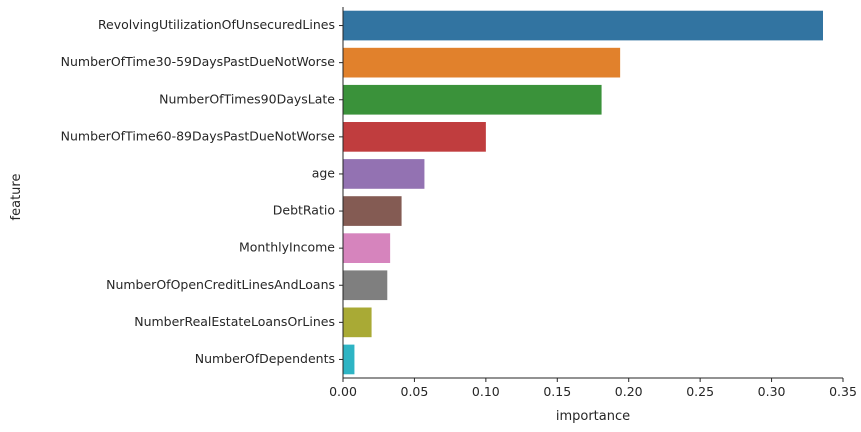 The width and height of the screenshot is (861, 432). Describe the element at coordinates (198, 135) in the screenshot. I see `y-tick-label-3: NumberOfTime60-89DaysPastDueNotWorse` at that location.